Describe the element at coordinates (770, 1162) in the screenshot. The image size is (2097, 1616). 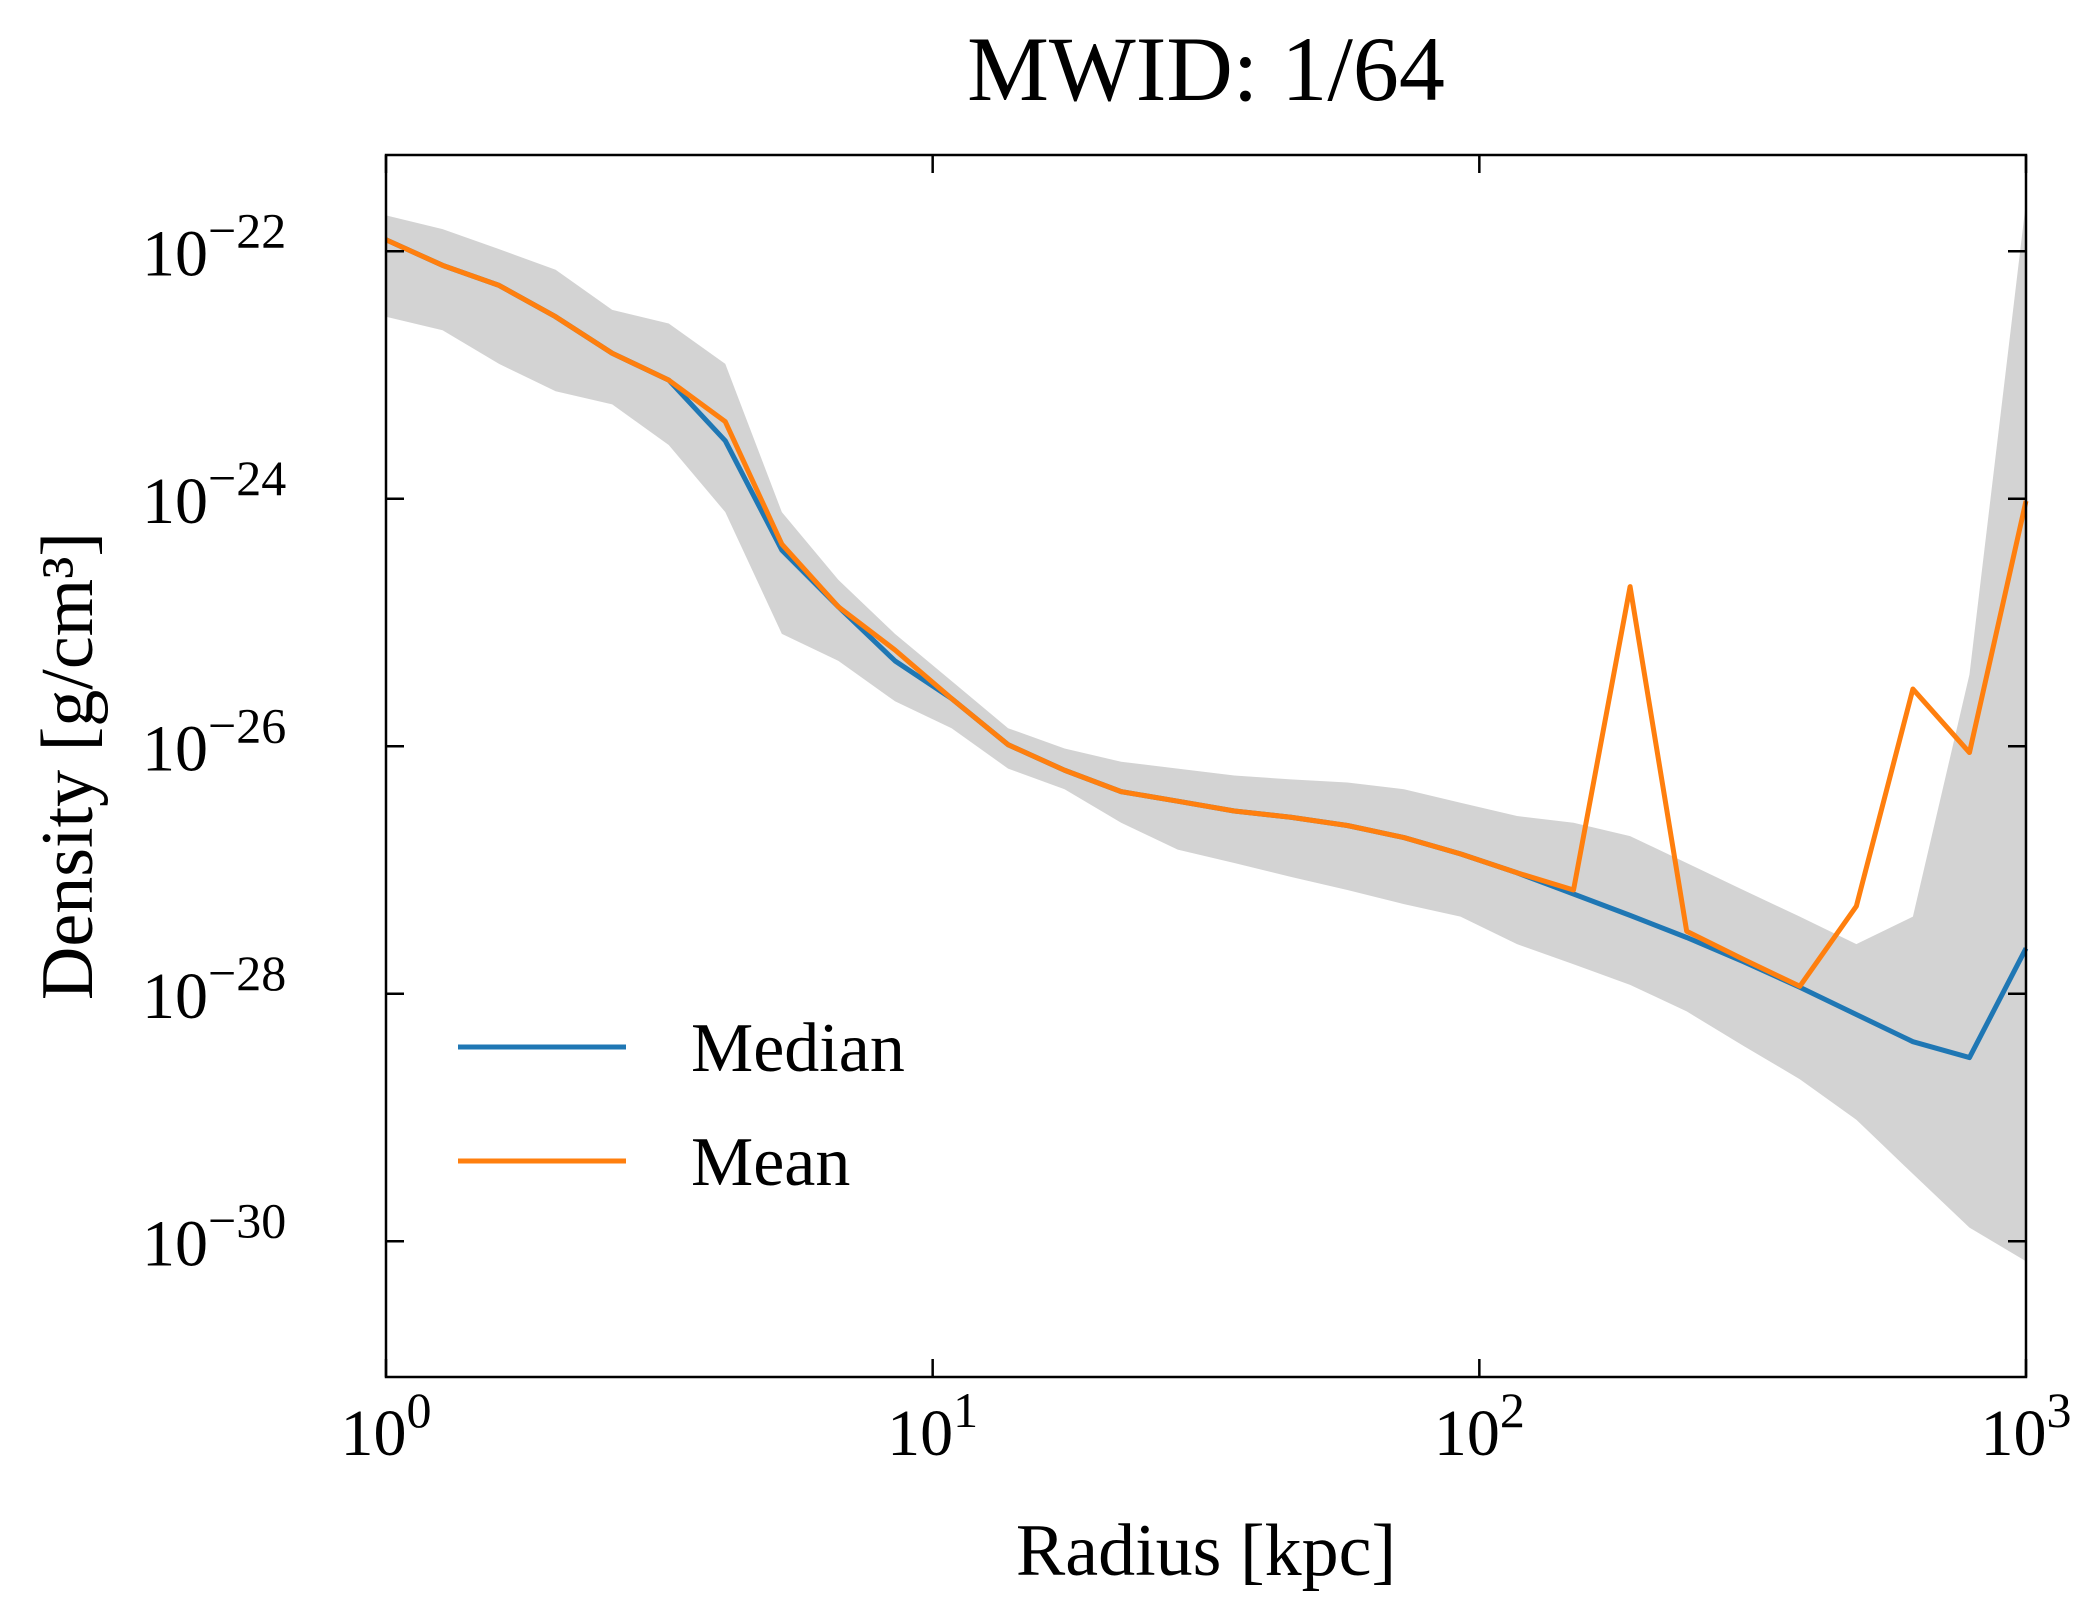
I see `legend-label: Mean` at that location.